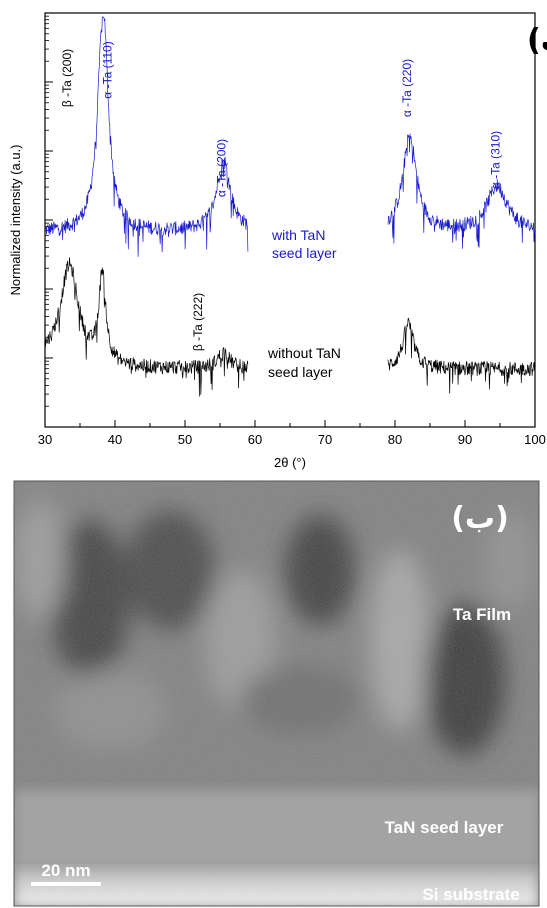 The width and height of the screenshot is (547, 908). What do you see at coordinates (537, 40) in the screenshot?
I see `panel-label-a: (الف)` at bounding box center [537, 40].